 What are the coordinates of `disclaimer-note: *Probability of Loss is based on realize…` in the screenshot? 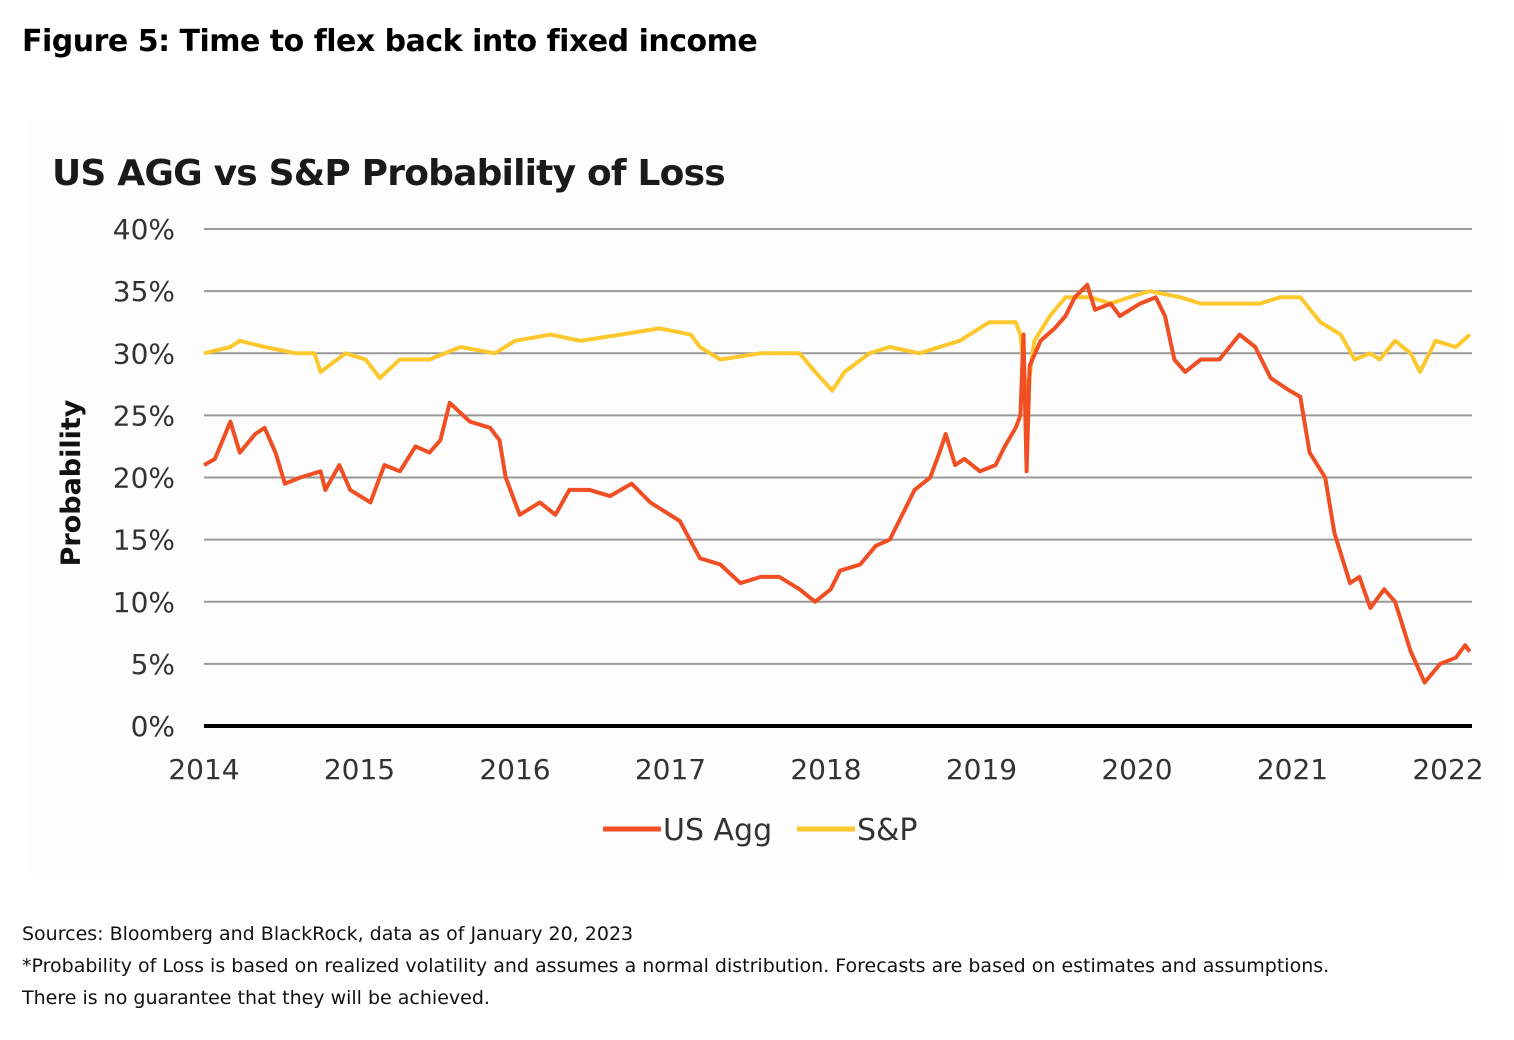 It's located at (676, 966).